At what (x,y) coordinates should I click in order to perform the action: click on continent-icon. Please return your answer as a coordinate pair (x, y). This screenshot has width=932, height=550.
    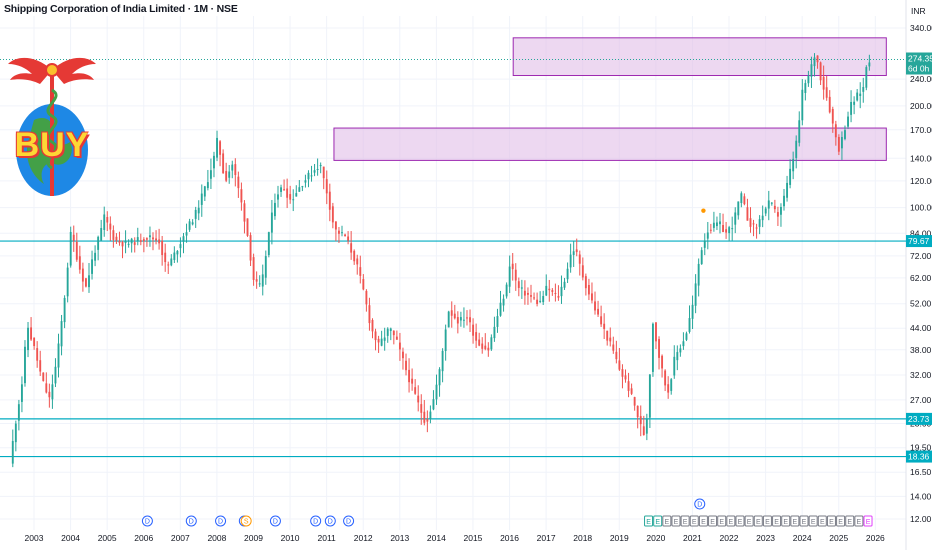
    Looking at the image, I should click on (49, 150).